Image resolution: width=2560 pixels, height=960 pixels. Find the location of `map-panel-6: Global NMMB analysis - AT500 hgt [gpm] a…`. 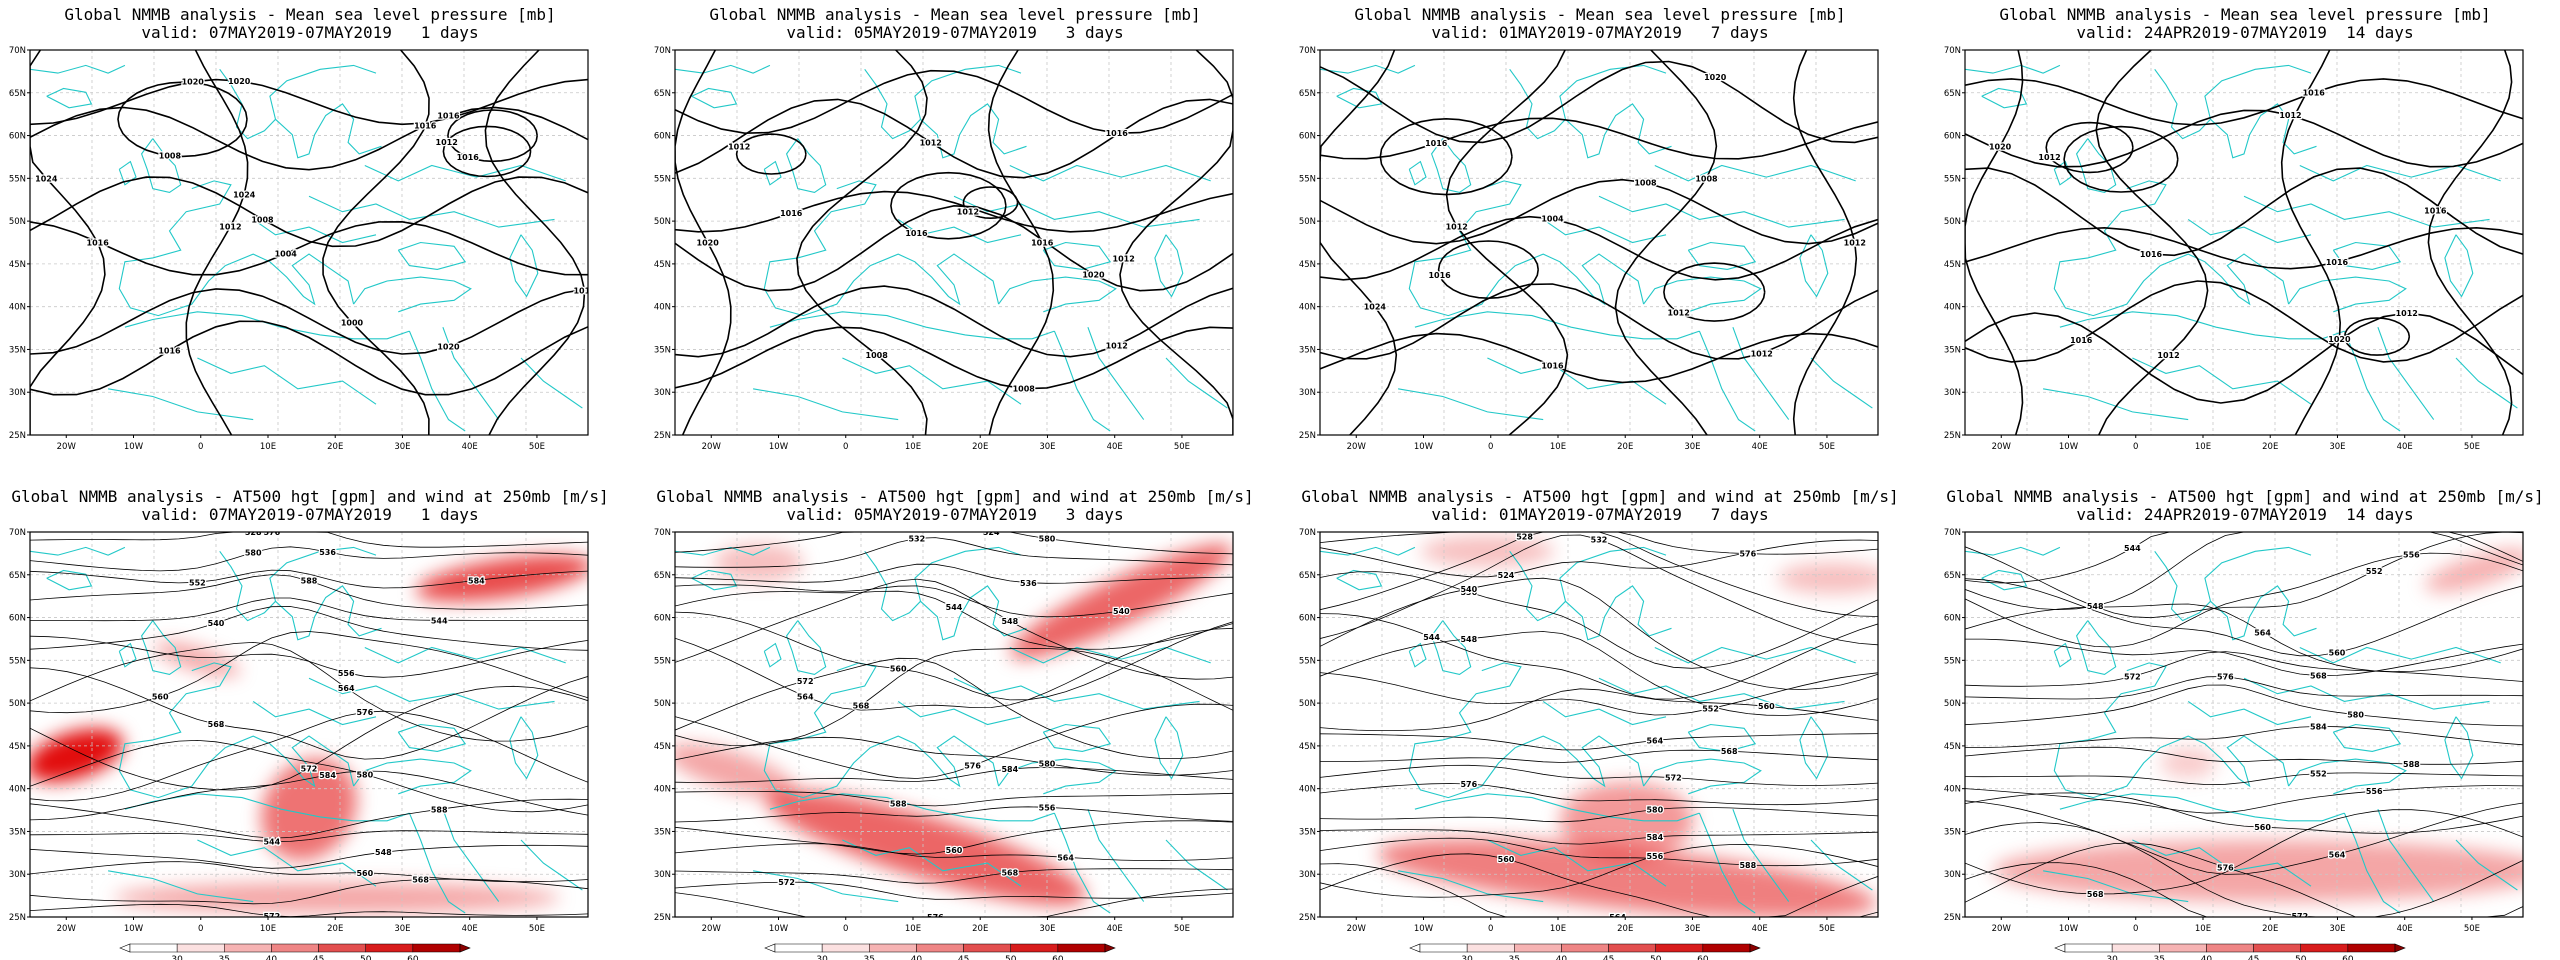

map-panel-6: Global NMMB analysis - AT500 hgt [gpm] a… is located at coordinates (955, 721).